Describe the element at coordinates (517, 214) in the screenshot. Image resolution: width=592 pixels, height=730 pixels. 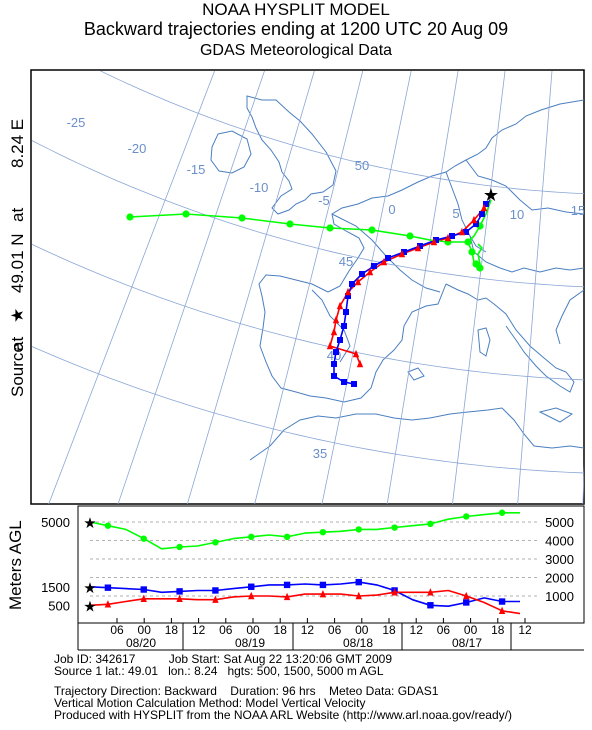
I see `lon-label-7: 10` at that location.